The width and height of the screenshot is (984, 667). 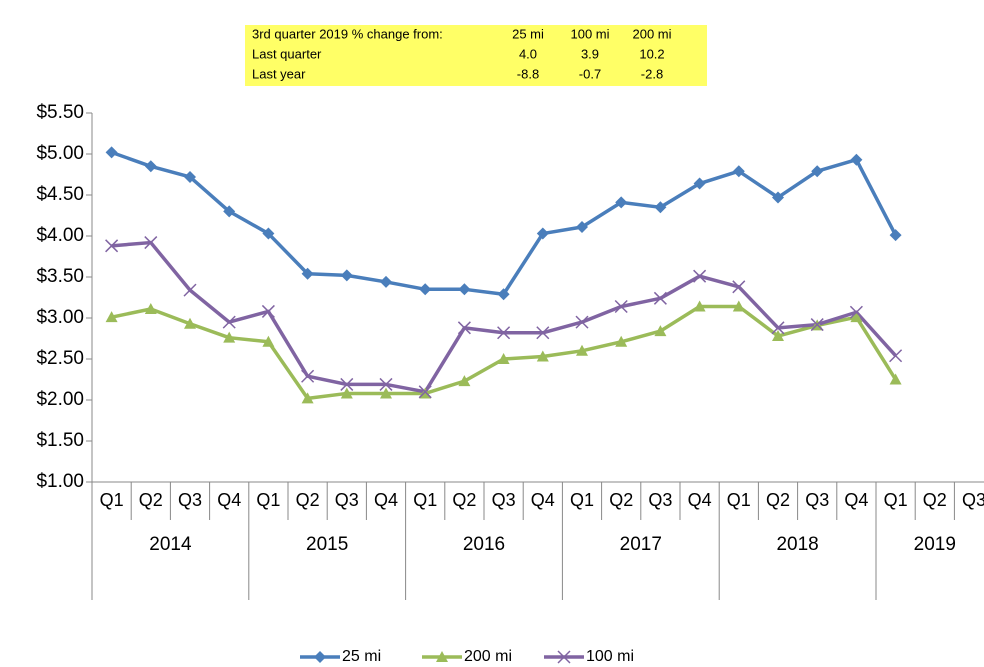 I want to click on y-tick-label: $5.00, so click(x=60, y=153).